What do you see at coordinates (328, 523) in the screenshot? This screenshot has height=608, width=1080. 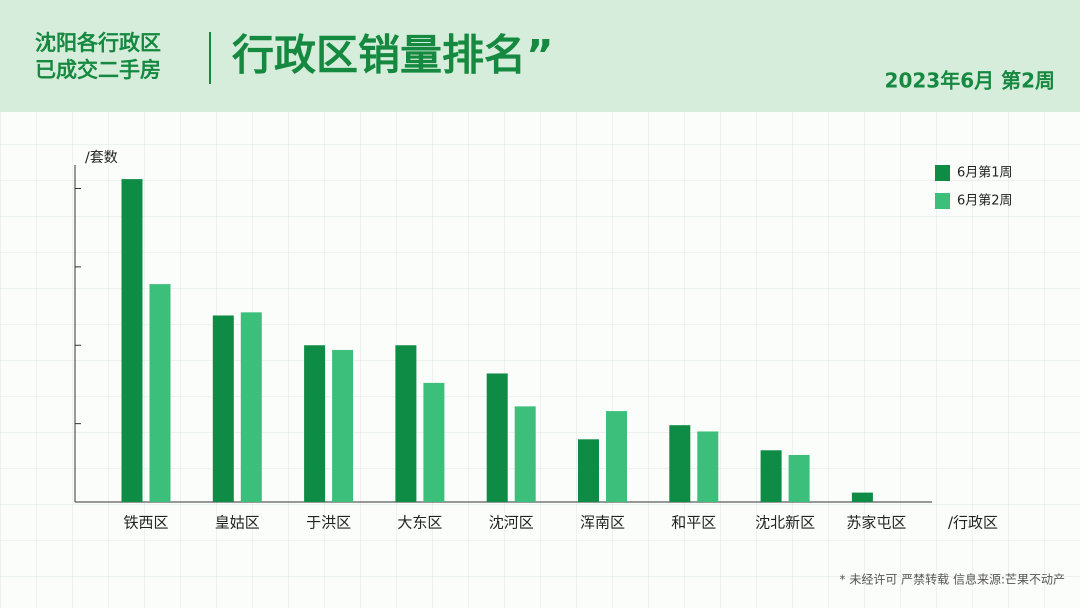 I see `x-tick-label: 于洪区` at bounding box center [328, 523].